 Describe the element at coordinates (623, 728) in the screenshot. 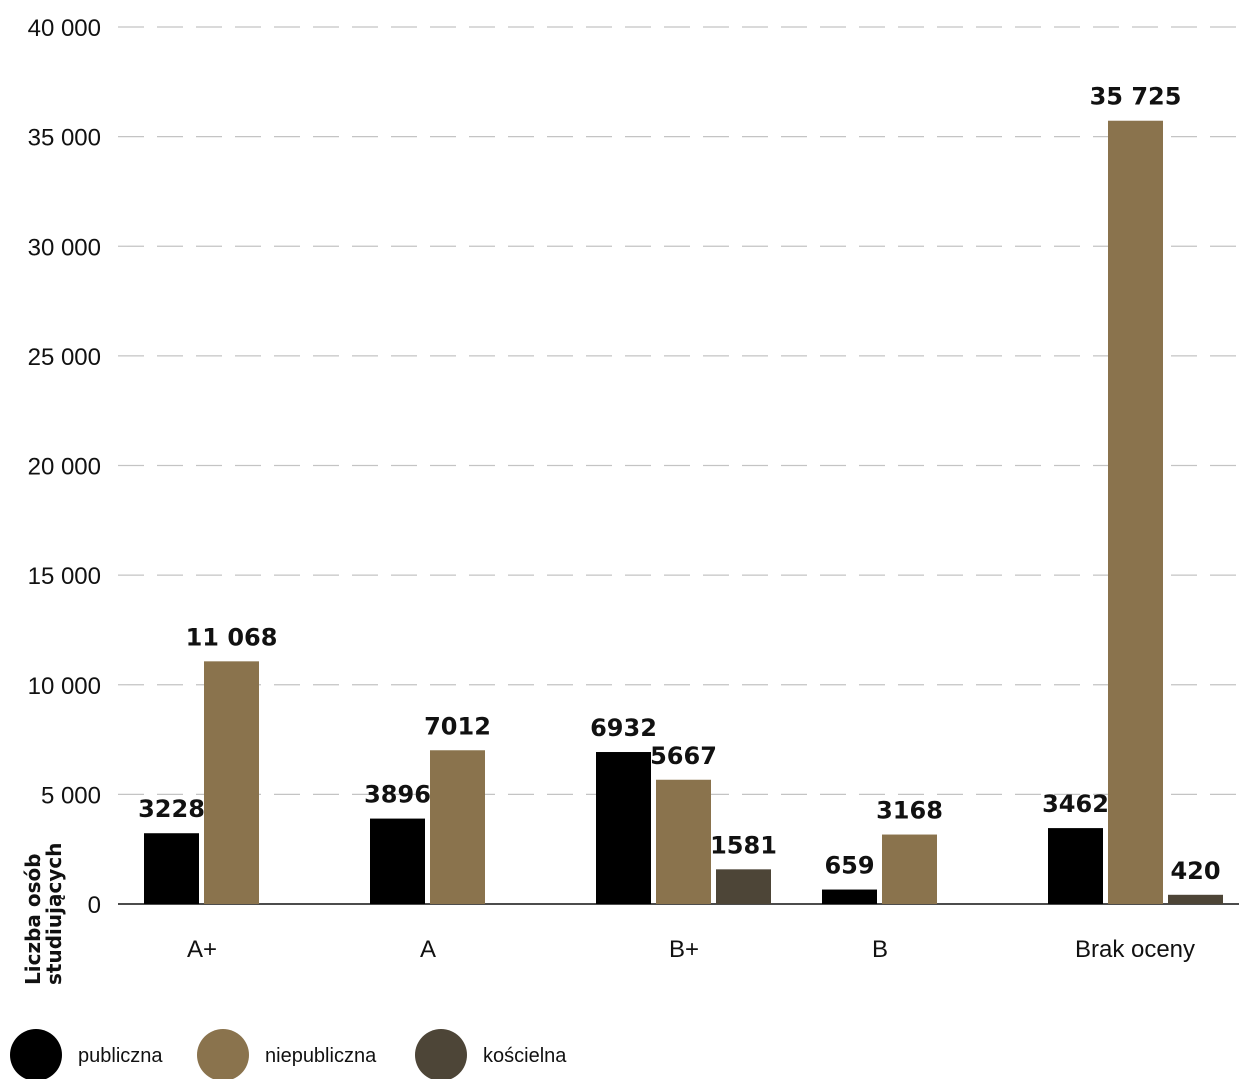

I see `data-label: 6932` at that location.